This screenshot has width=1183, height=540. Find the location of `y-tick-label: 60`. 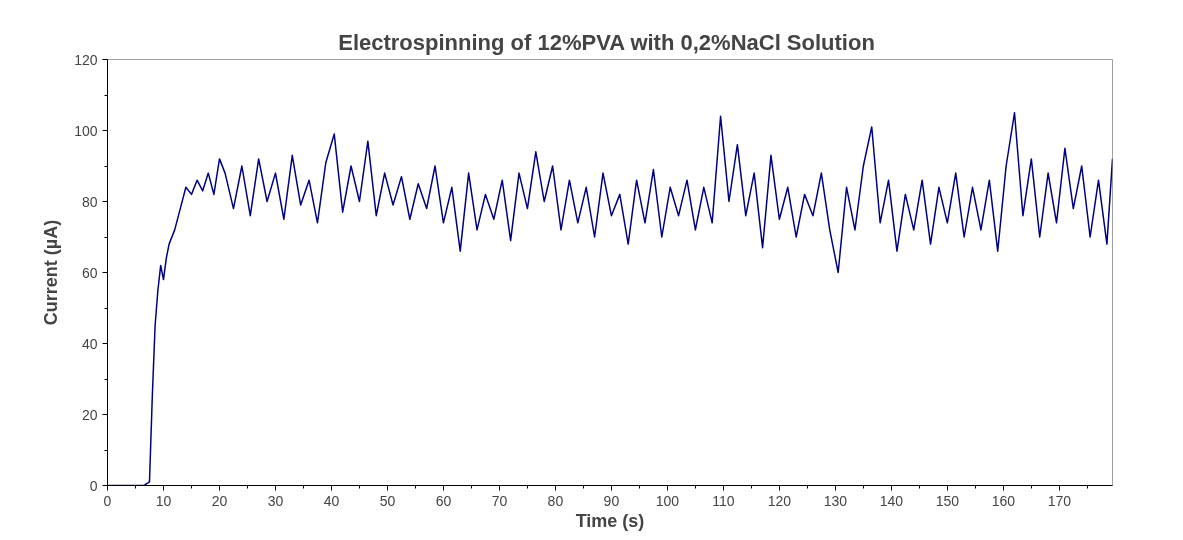

y-tick-label: 60 is located at coordinates (89, 272).